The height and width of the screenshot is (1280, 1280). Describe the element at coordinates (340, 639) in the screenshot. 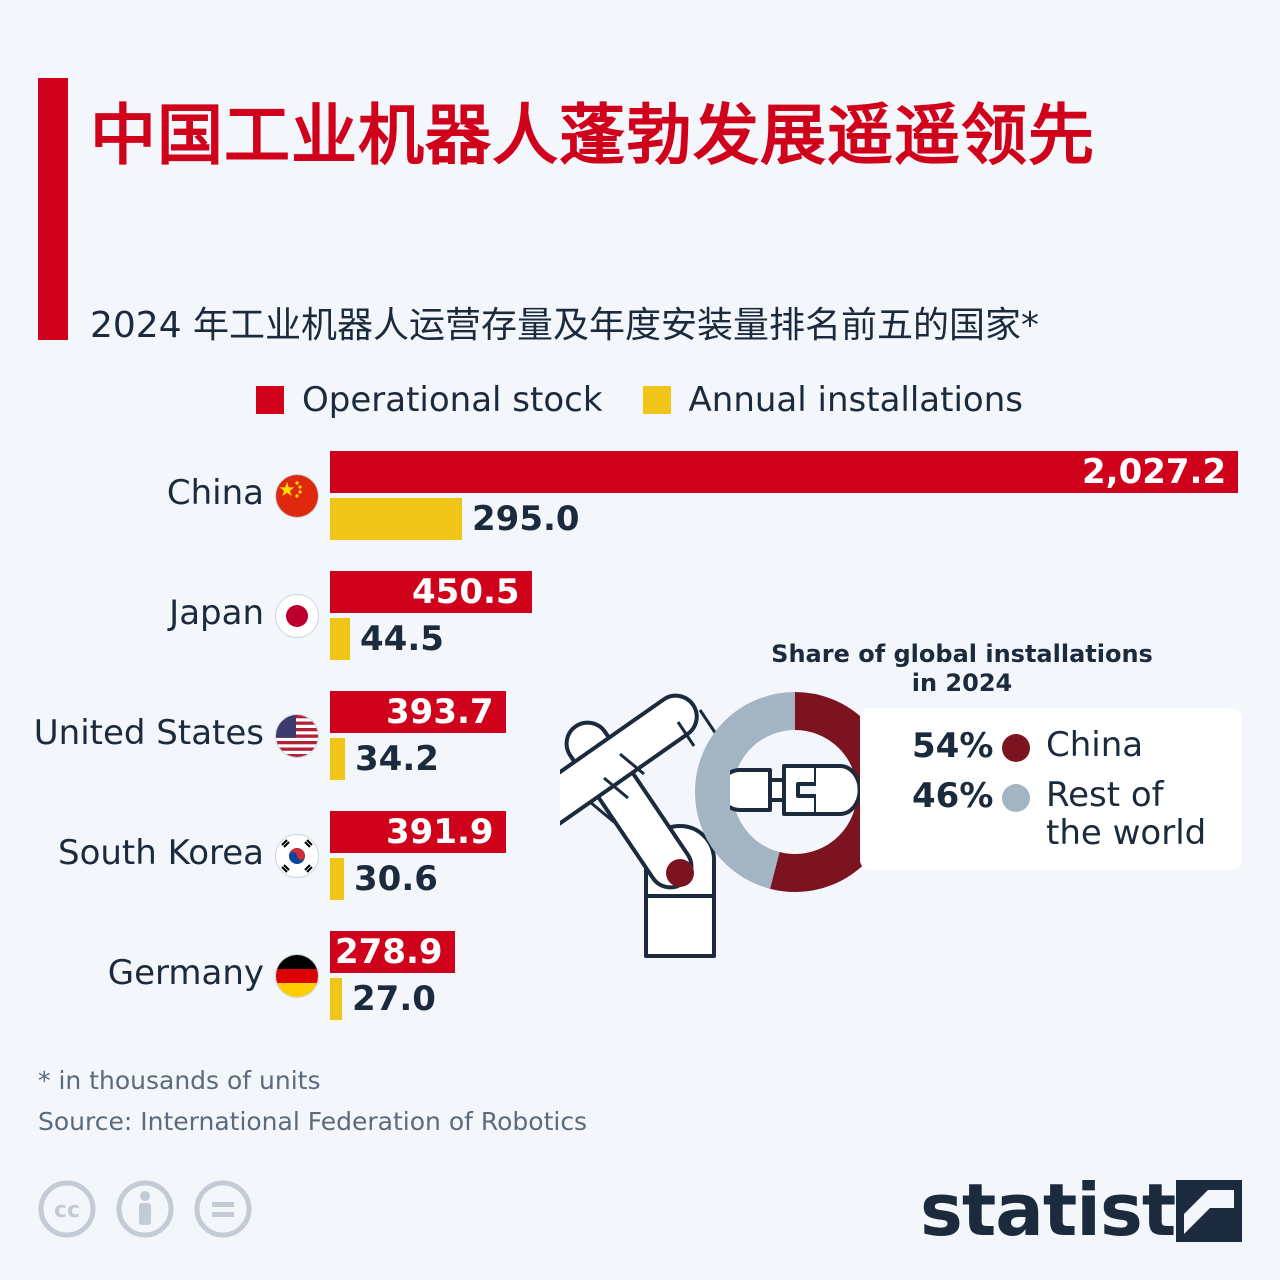

I see `bar-inst-japan` at that location.